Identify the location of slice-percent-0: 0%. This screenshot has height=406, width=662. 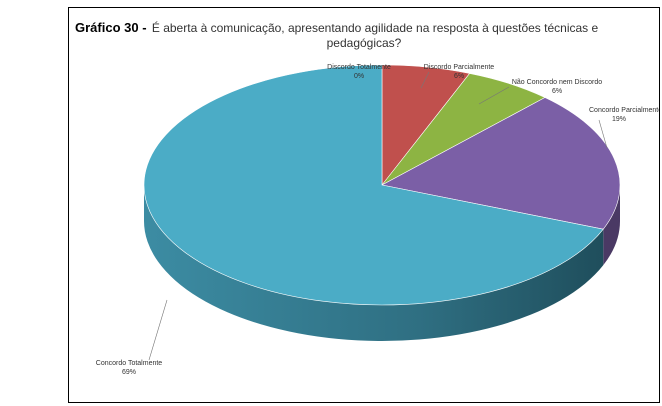
(359, 76).